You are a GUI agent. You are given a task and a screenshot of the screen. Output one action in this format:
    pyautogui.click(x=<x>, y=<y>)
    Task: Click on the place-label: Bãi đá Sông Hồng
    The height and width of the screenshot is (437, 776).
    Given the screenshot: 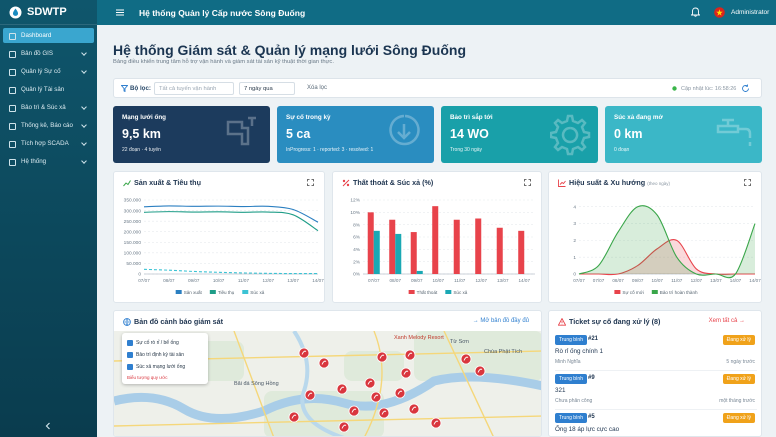 What is the action you would take?
    pyautogui.click(x=256, y=384)
    